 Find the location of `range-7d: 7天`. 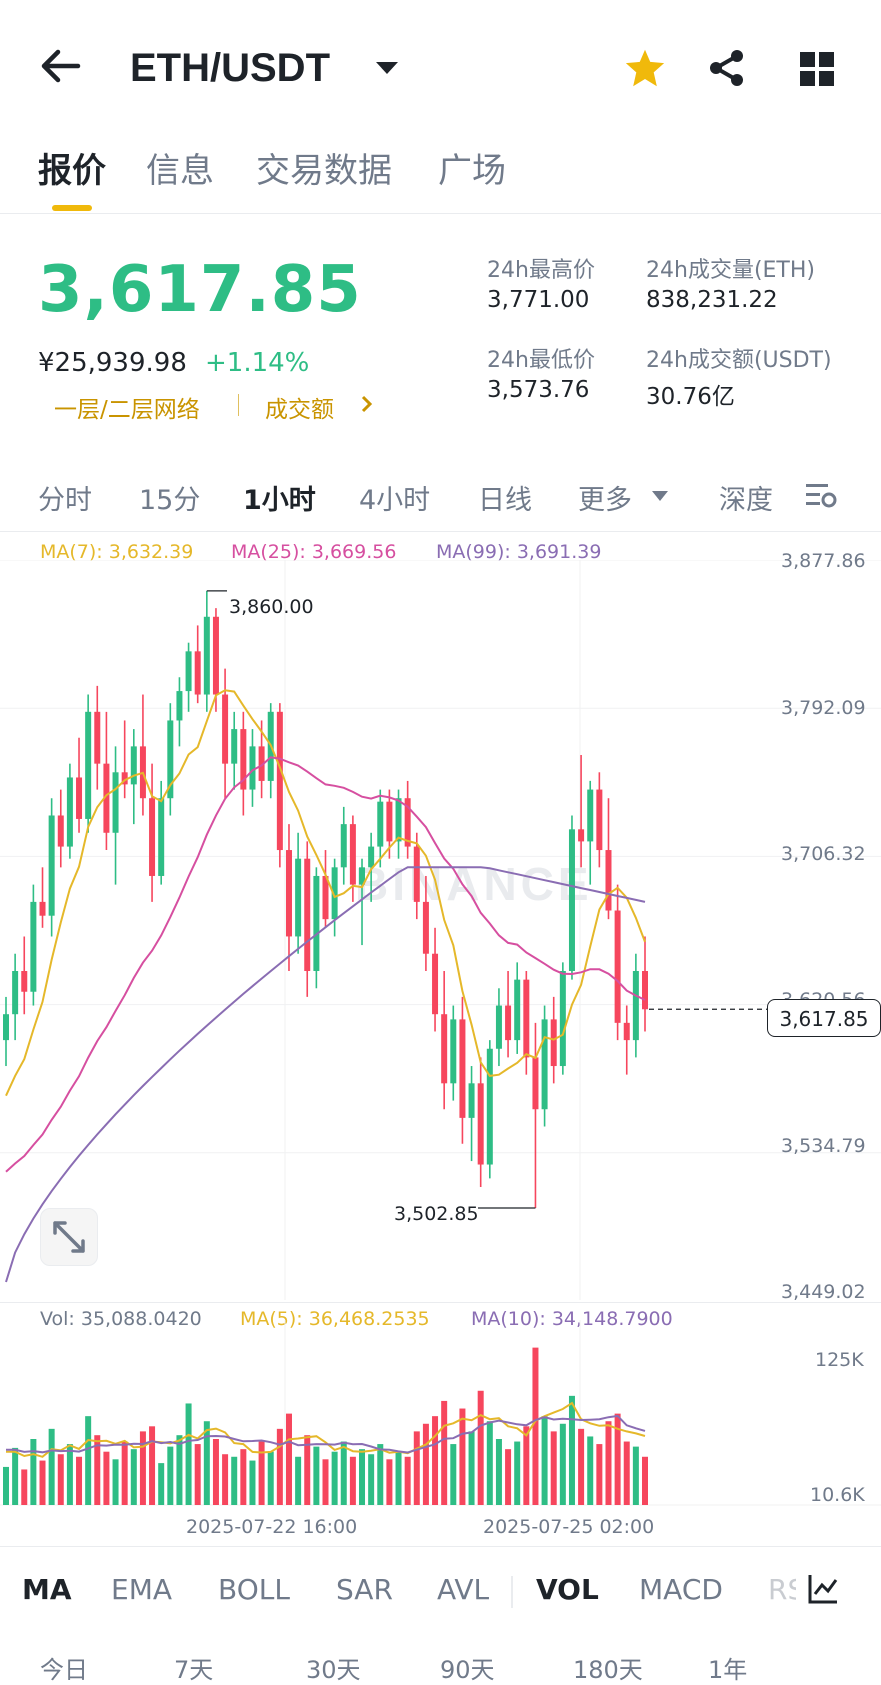

range-7d: 7天 is located at coordinates (194, 1670).